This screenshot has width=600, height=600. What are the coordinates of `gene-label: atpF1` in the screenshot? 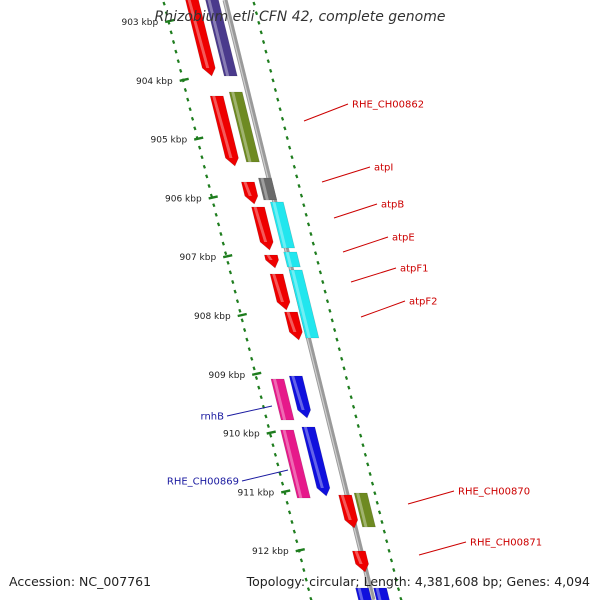 It's located at (414, 269).